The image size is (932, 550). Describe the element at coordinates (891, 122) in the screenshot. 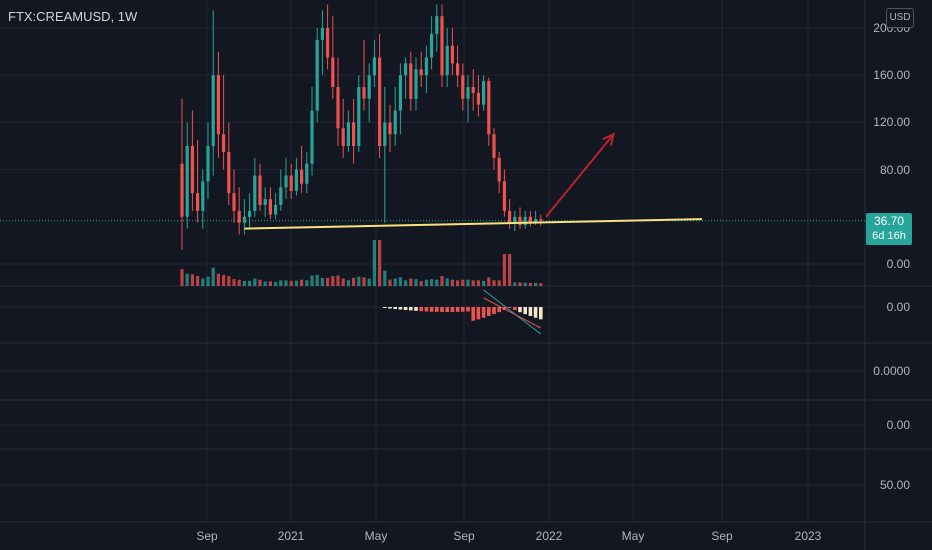

I see `price-axis-label: 120.00` at that location.